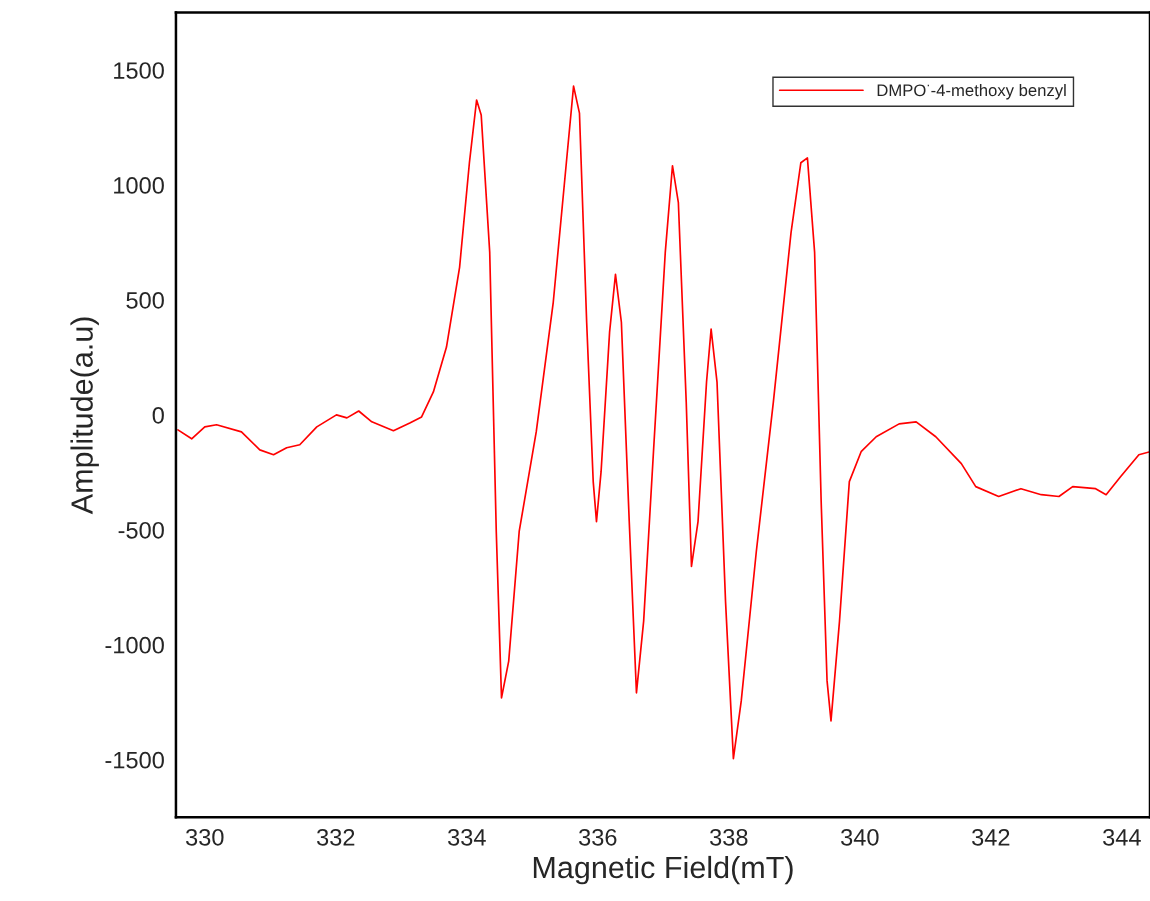 This screenshot has height=901, width=1150. What do you see at coordinates (141, 530) in the screenshot?
I see `y-tick-label: -500` at bounding box center [141, 530].